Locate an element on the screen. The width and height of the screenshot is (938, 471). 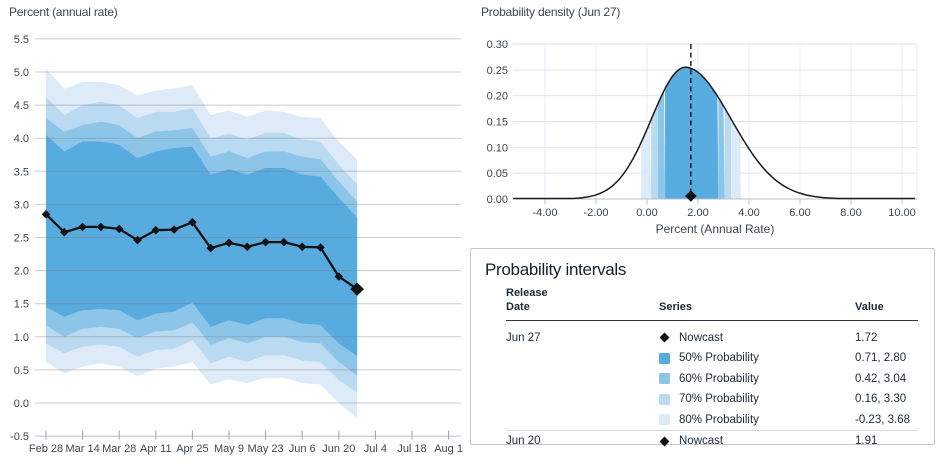
series-label: 60% Probability is located at coordinates (719, 378).